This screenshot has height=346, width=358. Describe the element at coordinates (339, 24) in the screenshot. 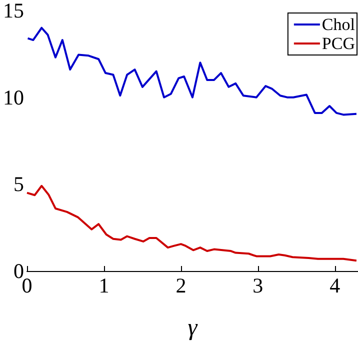

I see `legend-label: Chol` at that location.